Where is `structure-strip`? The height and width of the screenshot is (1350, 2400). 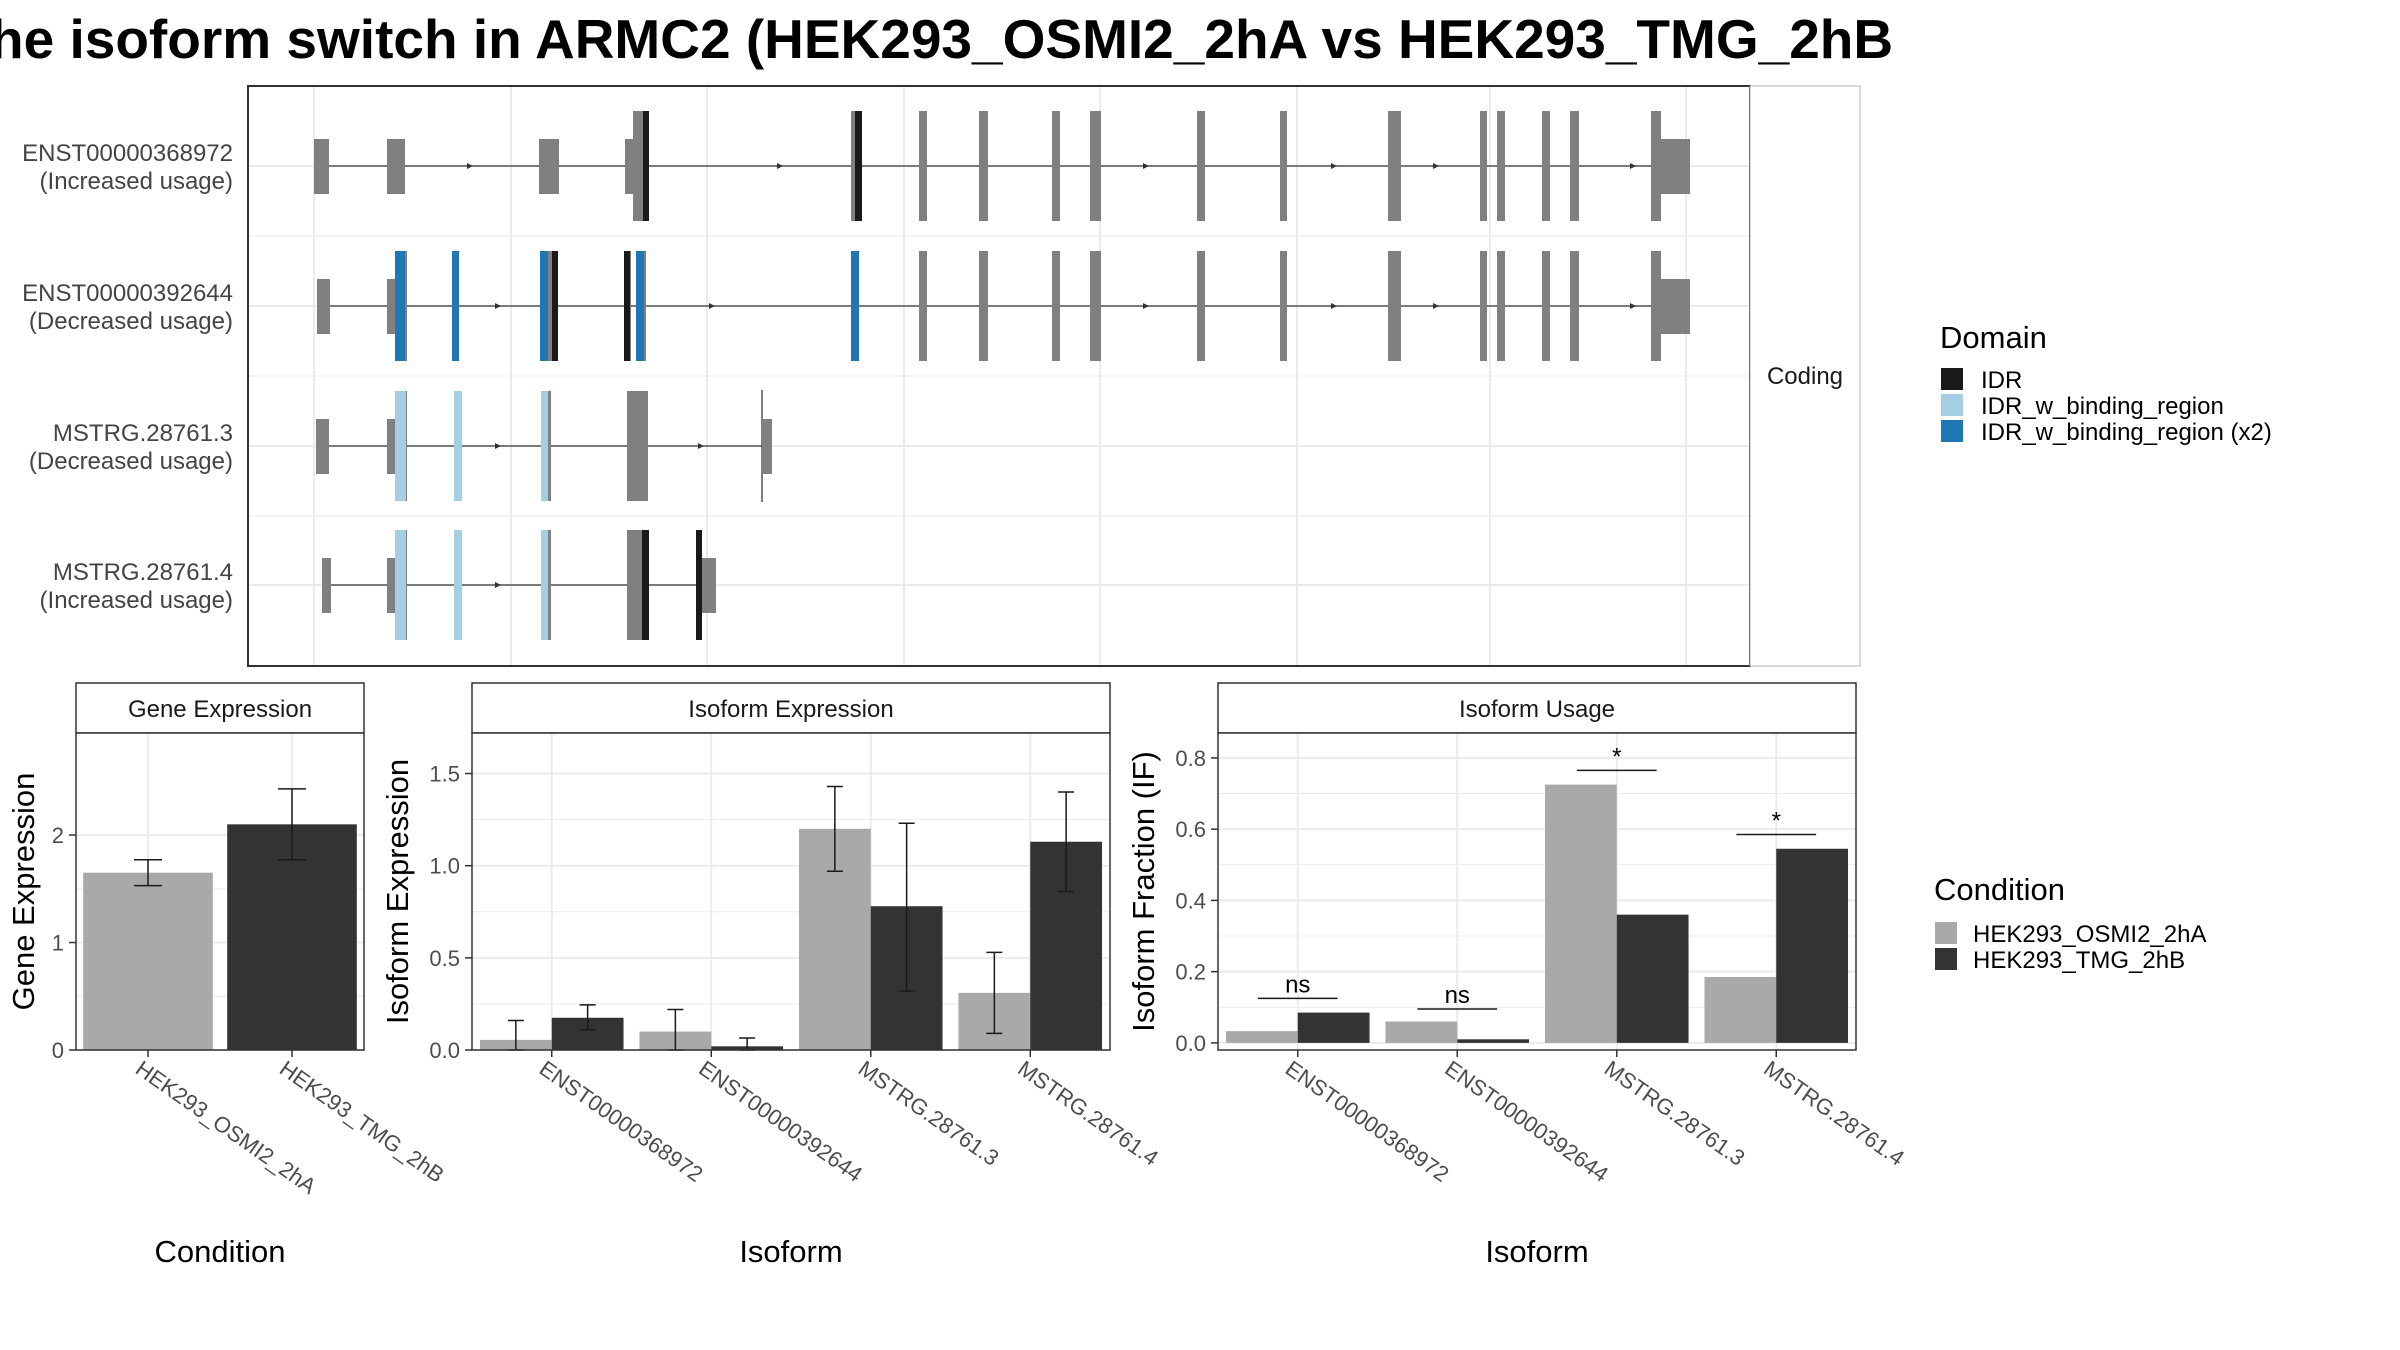 structure-strip is located at coordinates (1805, 376).